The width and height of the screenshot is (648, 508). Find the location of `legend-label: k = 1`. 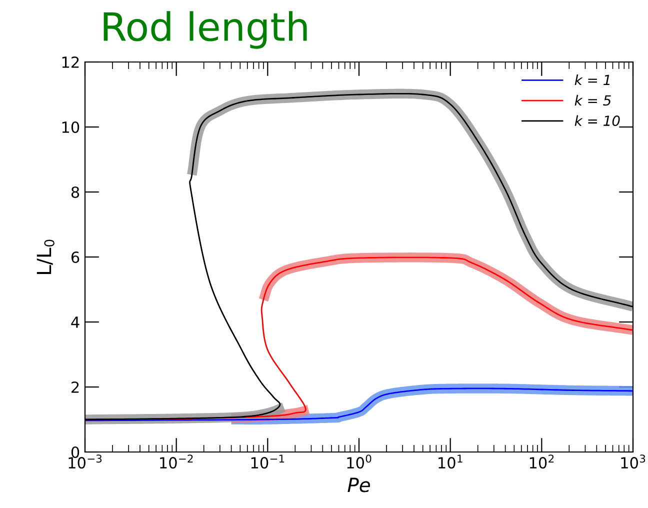

legend-label: k = 1 is located at coordinates (592, 80).